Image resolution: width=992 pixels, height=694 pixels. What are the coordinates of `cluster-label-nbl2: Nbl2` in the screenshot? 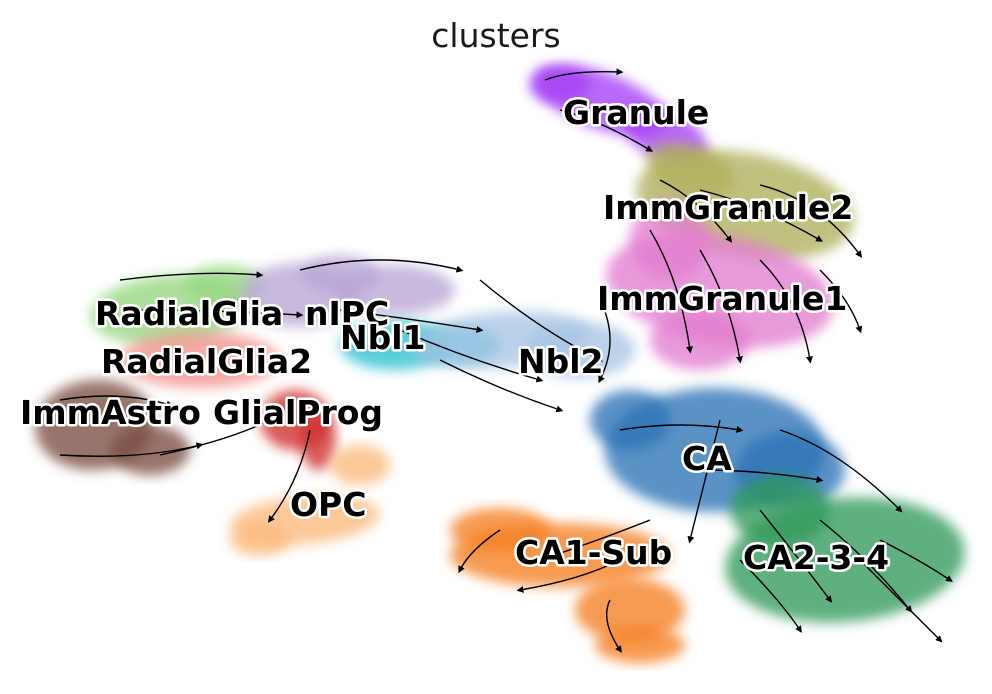 It's located at (561, 361).